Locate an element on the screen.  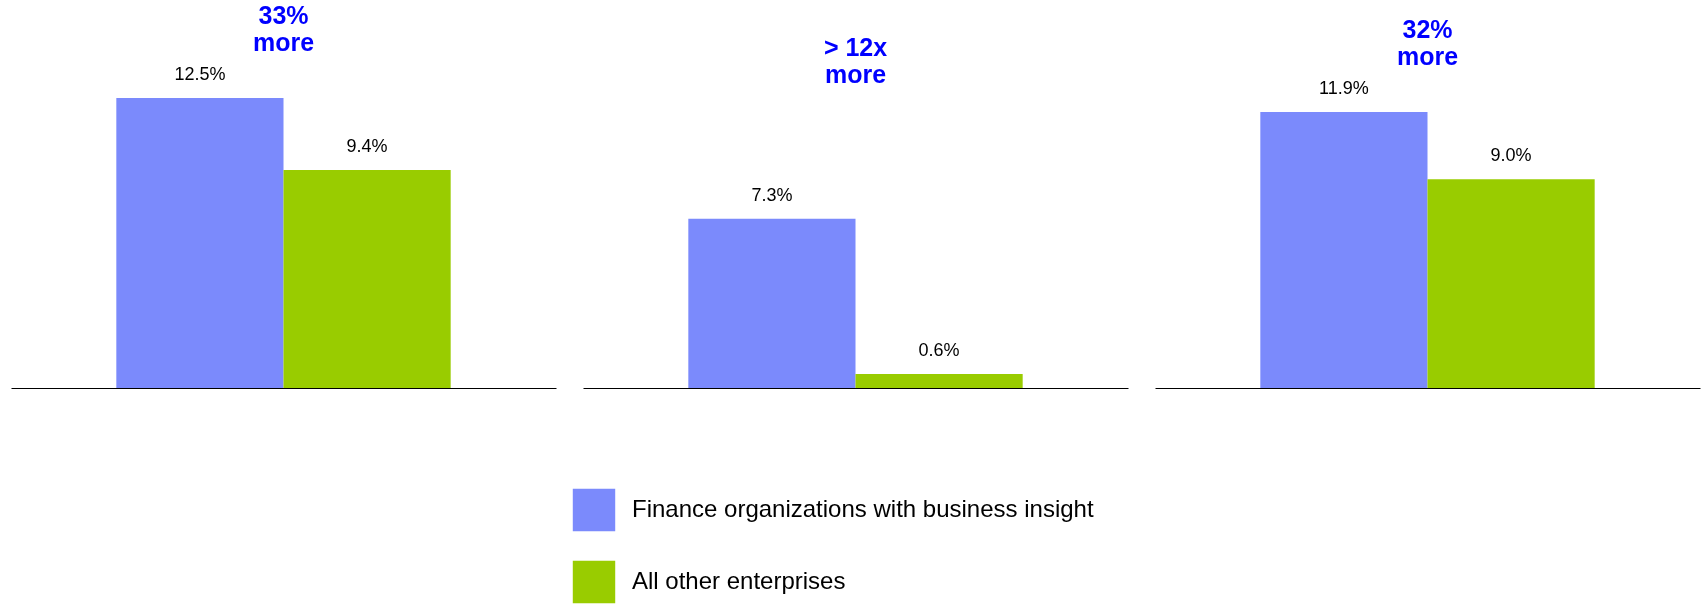
data-label: 12.5% is located at coordinates (200, 74).